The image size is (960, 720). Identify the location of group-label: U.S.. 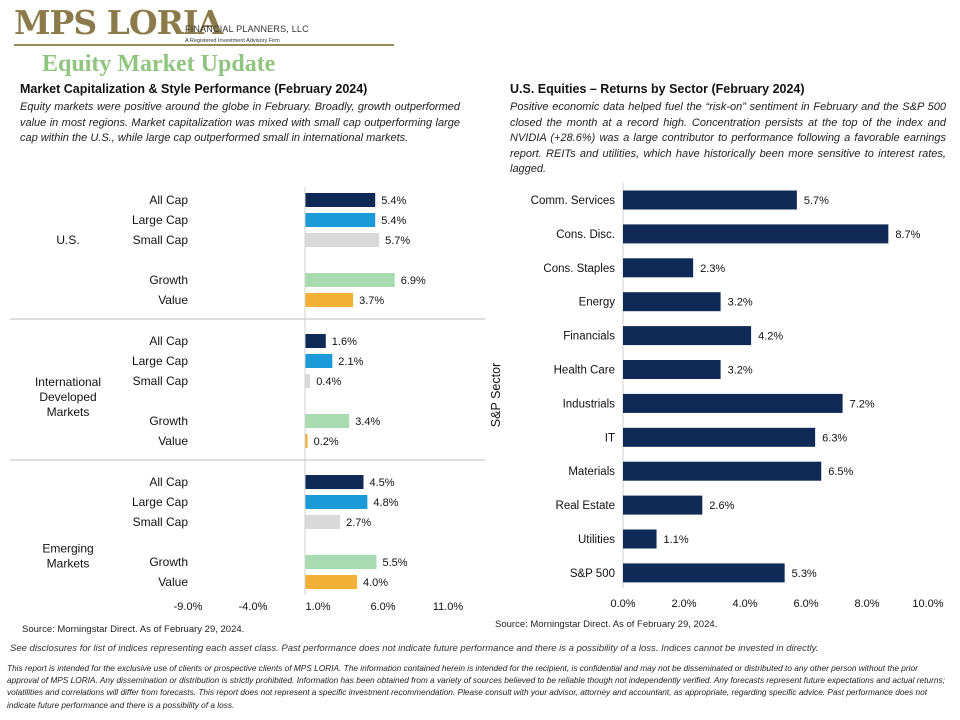
(67, 240).